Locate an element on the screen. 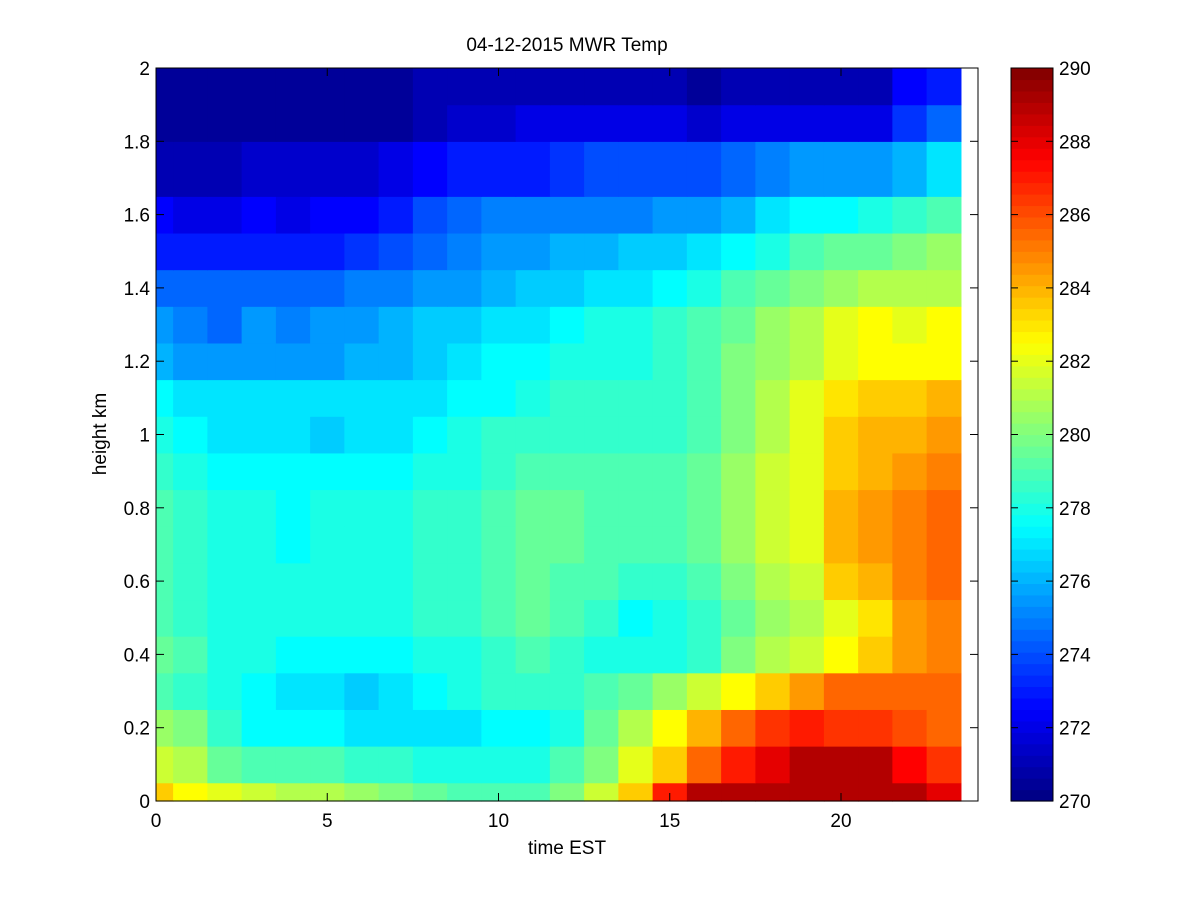 This screenshot has height=900, width=1200. y-axis-label: height km is located at coordinates (100, 434).